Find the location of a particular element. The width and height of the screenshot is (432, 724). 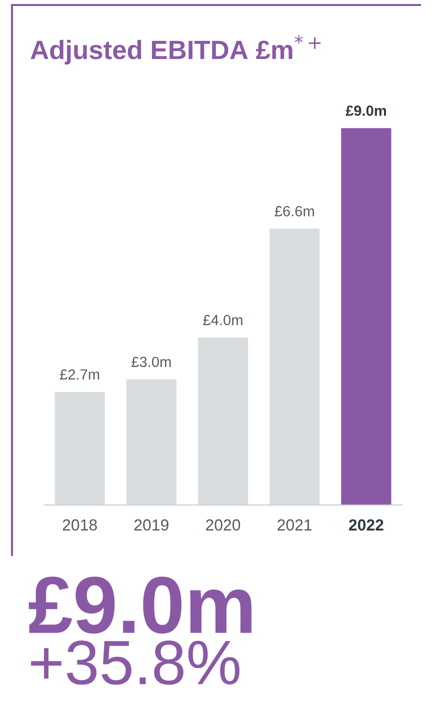

x-tick-label: 2022 is located at coordinates (366, 525).